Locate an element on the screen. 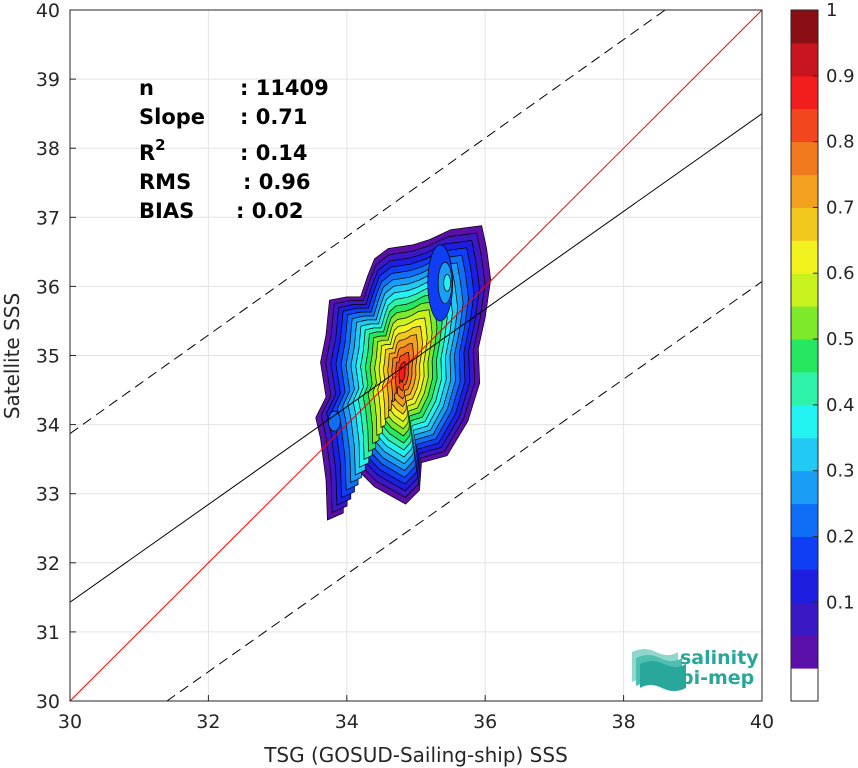  colorbar-tick-label-8: 0.9 is located at coordinates (840, 76).